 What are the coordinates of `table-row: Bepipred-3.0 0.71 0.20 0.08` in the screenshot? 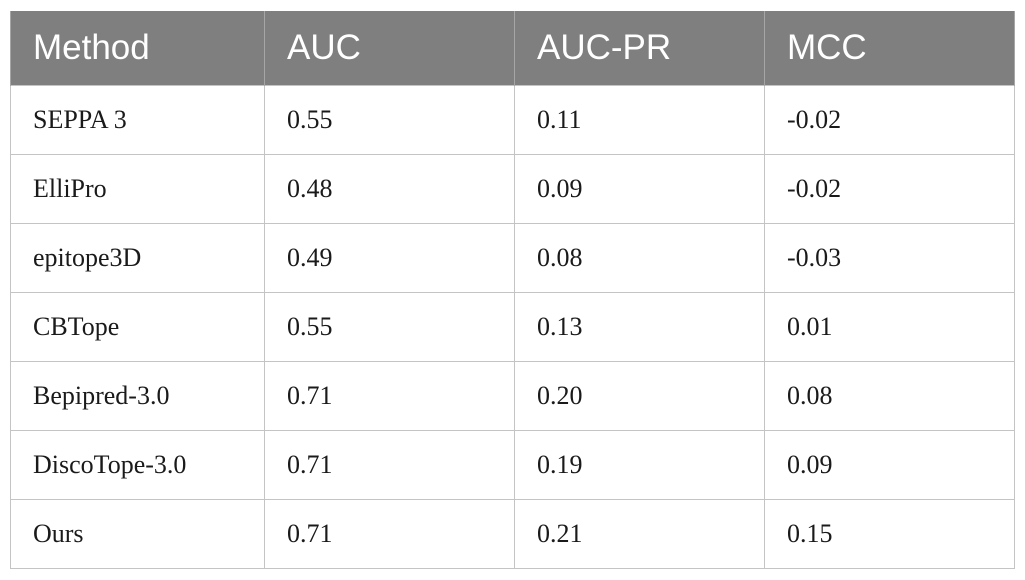 It's located at (512, 395).